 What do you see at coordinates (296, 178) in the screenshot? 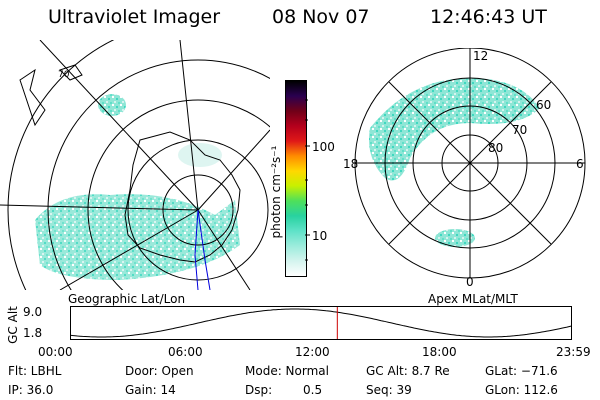
I see `colorbar` at bounding box center [296, 178].